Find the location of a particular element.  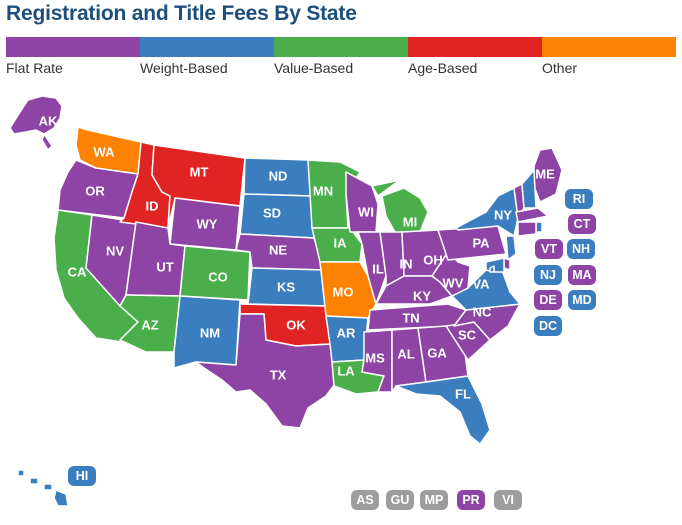

chip-de-bg is located at coordinates (548, 300).